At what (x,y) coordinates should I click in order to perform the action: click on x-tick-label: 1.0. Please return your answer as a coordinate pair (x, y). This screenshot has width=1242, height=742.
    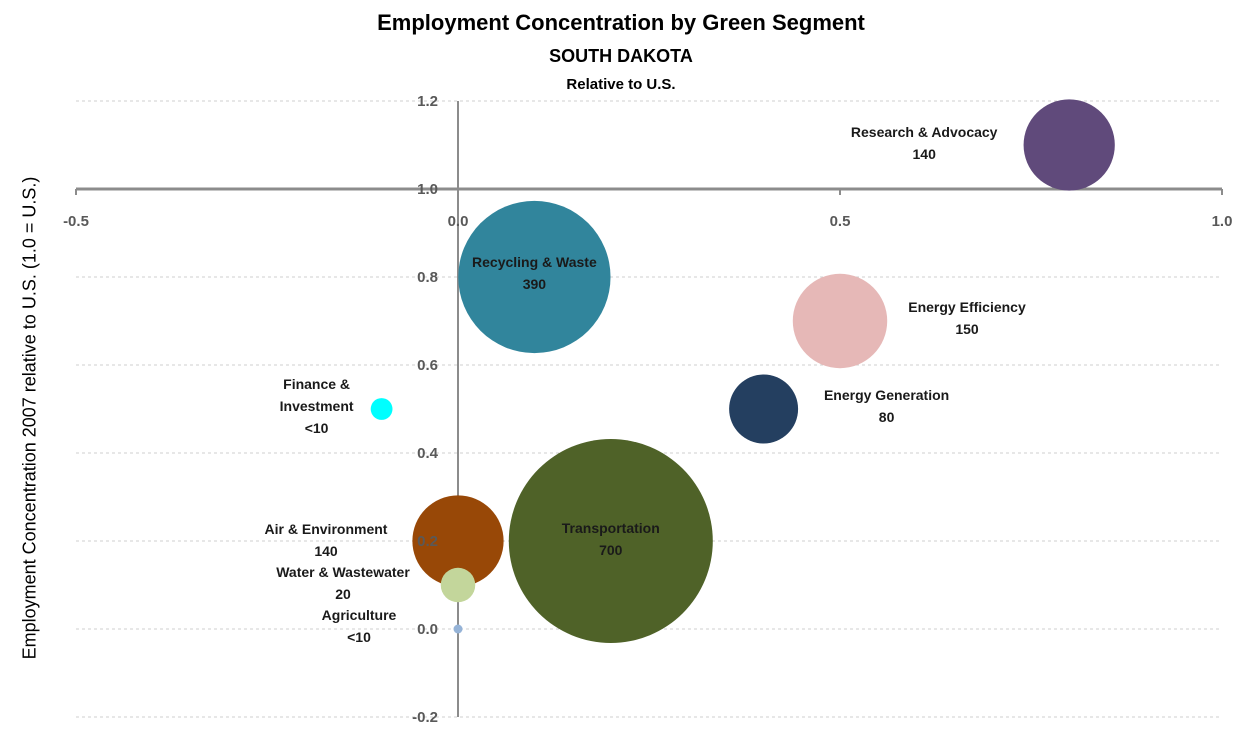
    Looking at the image, I should click on (1222, 221).